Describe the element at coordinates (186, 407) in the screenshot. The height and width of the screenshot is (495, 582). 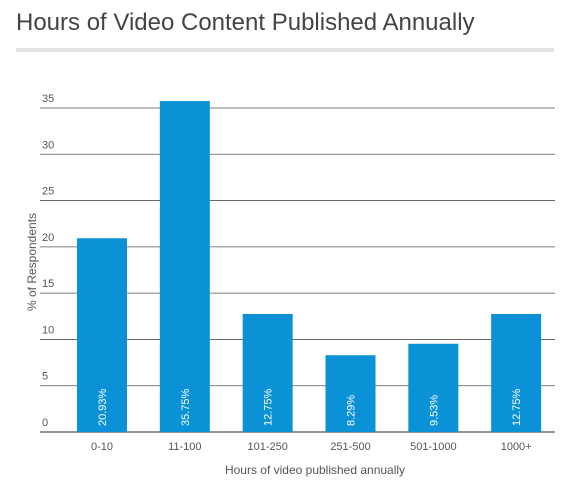
I see `data-label: 35.75%` at that location.